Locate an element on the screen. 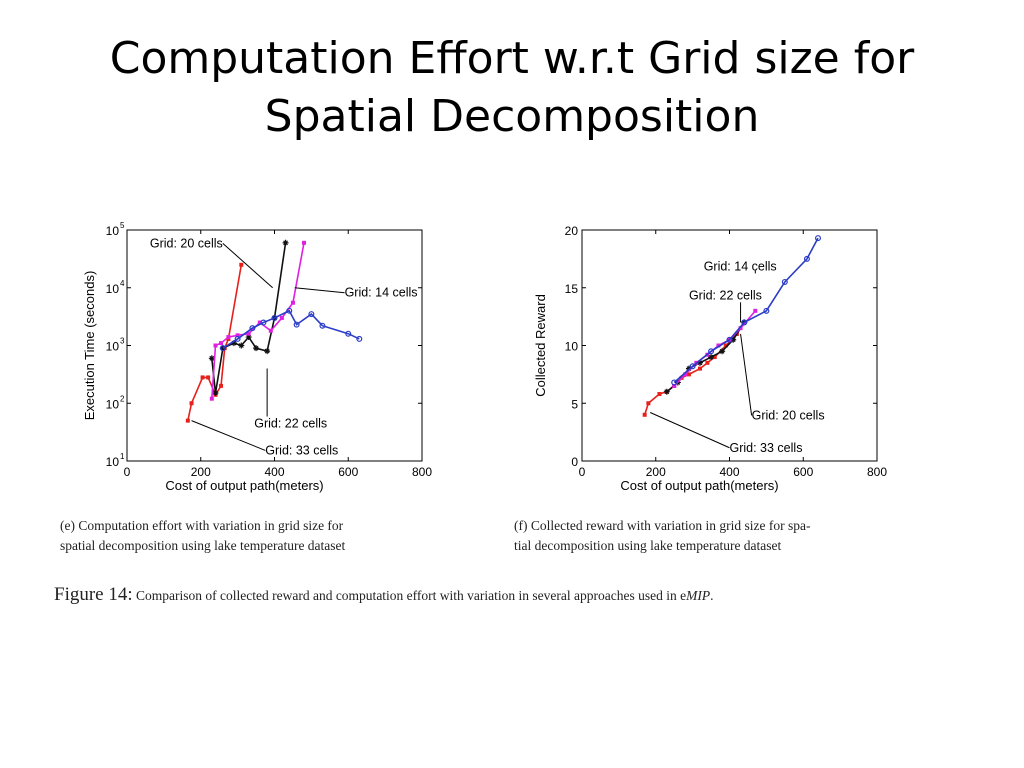 The height and width of the screenshot is (768, 1024). annotation-label: Grid: 22 cells is located at coordinates (290, 424).